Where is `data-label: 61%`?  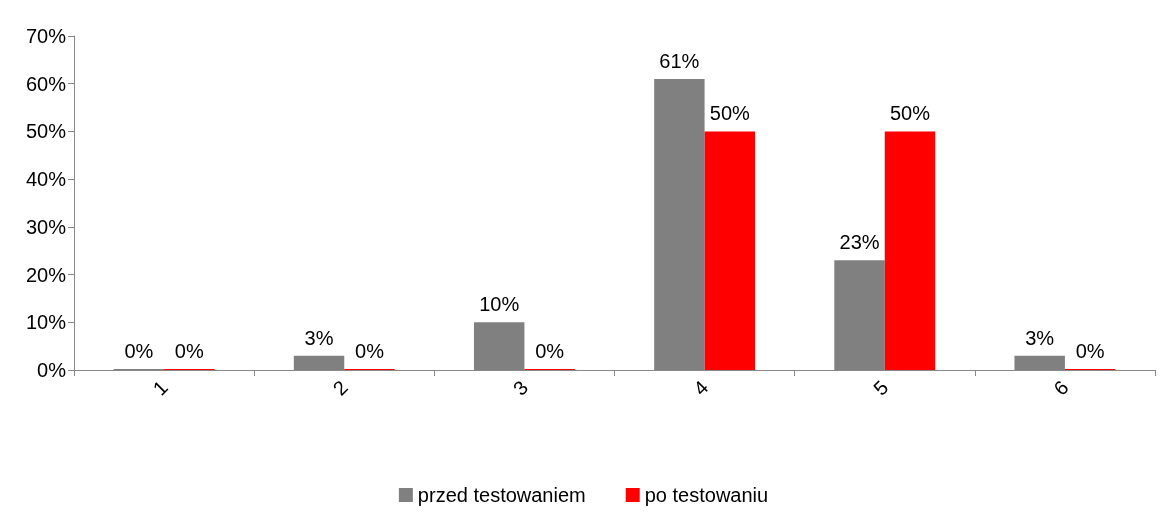
data-label: 61% is located at coordinates (679, 60).